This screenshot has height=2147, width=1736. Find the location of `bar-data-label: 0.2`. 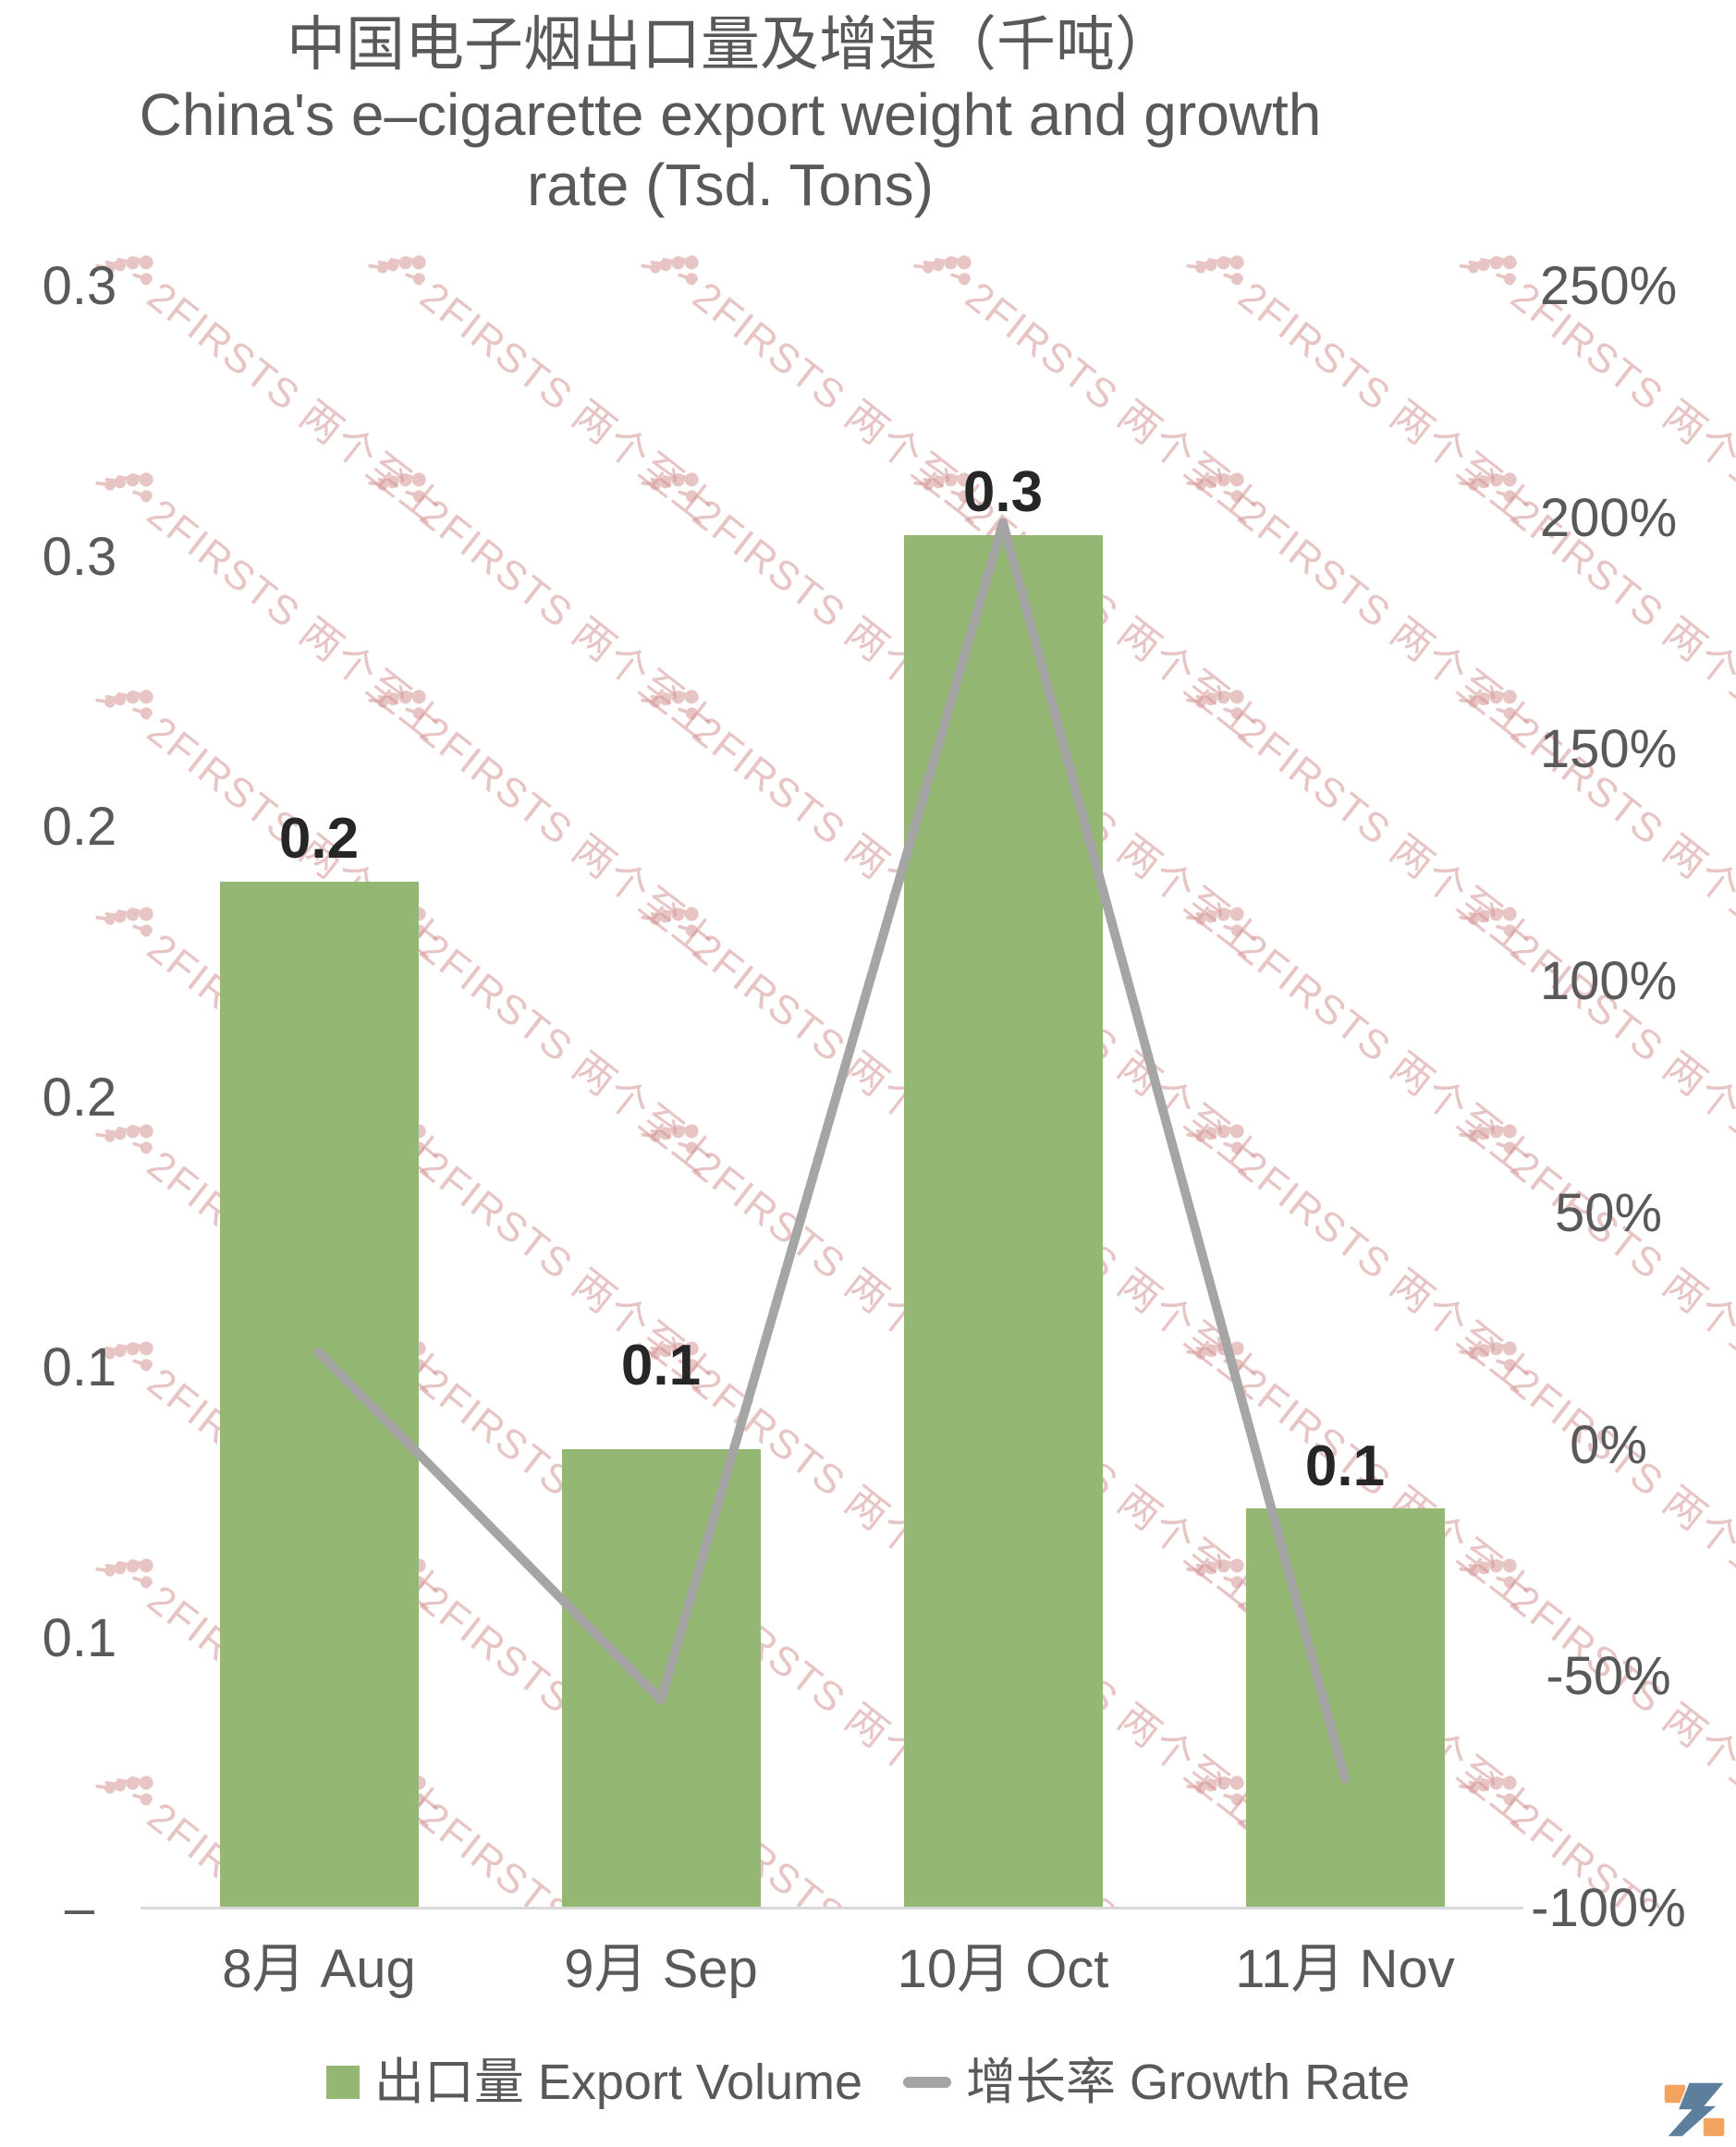

bar-data-label: 0.2 is located at coordinates (319, 838).